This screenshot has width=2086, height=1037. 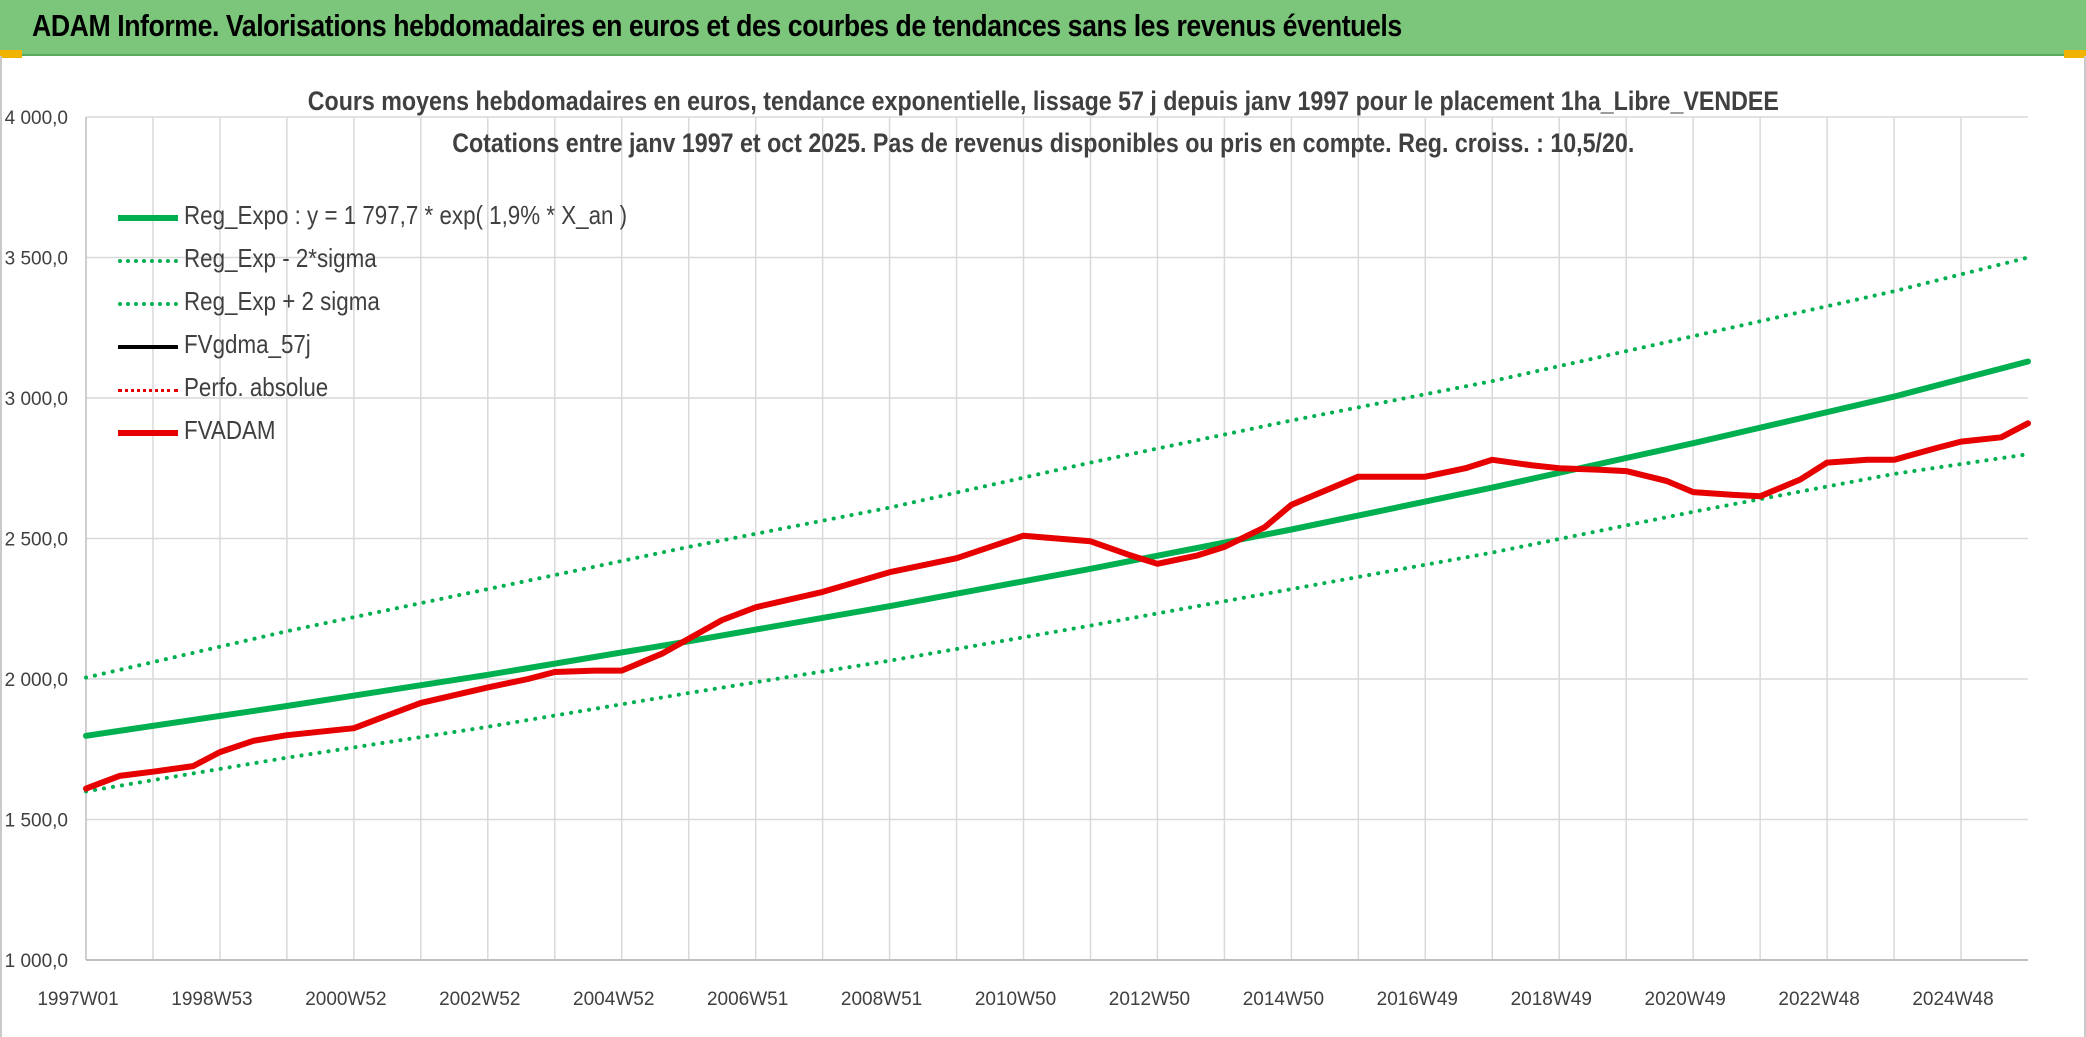 What do you see at coordinates (36, 680) in the screenshot?
I see `y-tick-label: 2 000,0` at bounding box center [36, 680].